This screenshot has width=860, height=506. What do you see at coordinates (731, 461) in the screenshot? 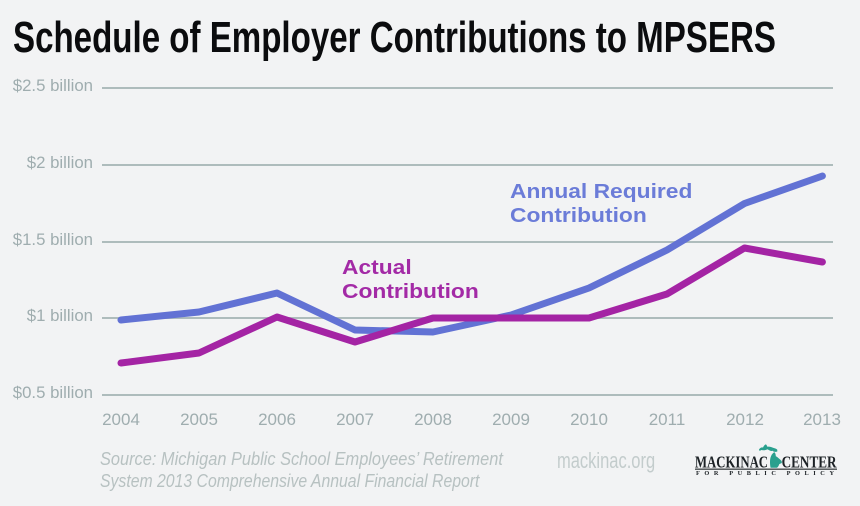
I see `svg-text: MACKINAC` at bounding box center [731, 461].